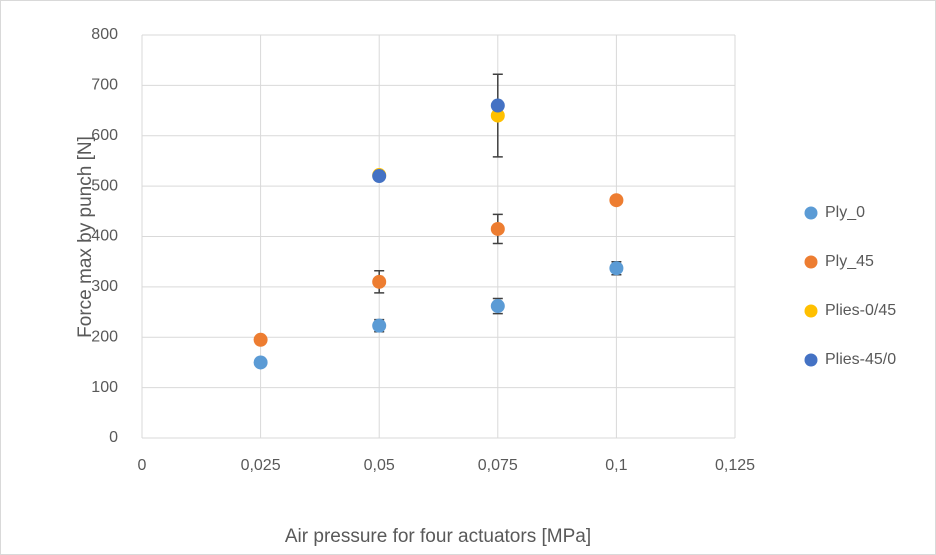  Describe the element at coordinates (616, 465) in the screenshot. I see `x-tick-label: 0,1` at that location.